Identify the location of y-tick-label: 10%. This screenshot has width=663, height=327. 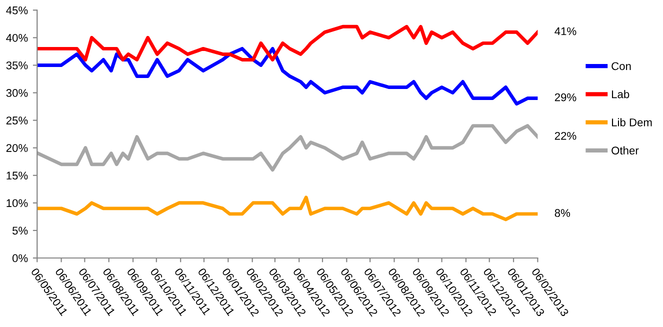
(17, 203).